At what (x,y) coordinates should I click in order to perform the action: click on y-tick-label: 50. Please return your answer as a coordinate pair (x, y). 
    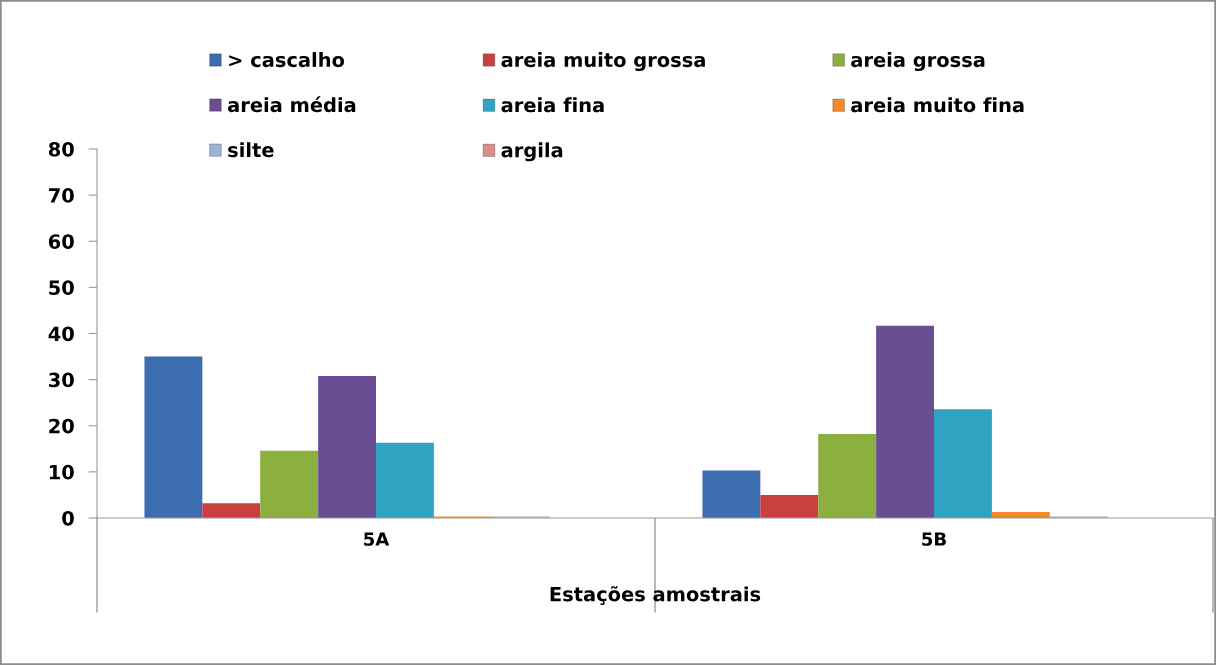
    Looking at the image, I should click on (61, 288).